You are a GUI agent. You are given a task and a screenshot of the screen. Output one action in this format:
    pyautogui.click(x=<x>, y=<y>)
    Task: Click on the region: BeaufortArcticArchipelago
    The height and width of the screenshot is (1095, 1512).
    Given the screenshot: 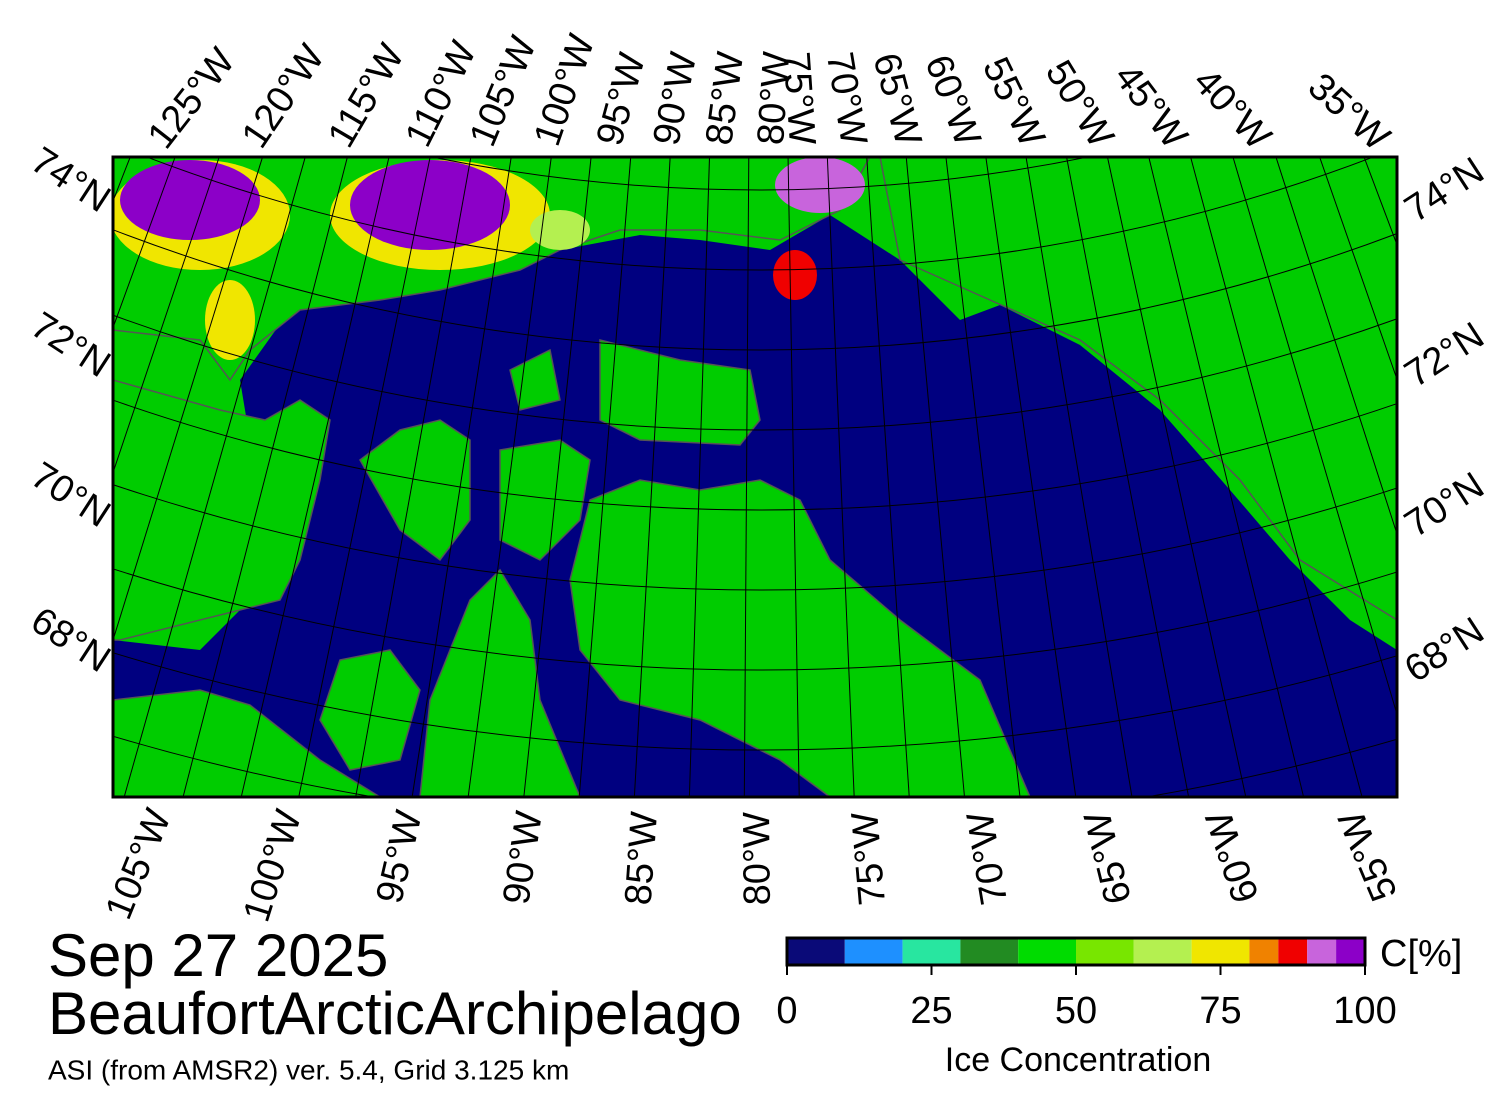 What is the action you would take?
    pyautogui.click(x=395, y=1013)
    